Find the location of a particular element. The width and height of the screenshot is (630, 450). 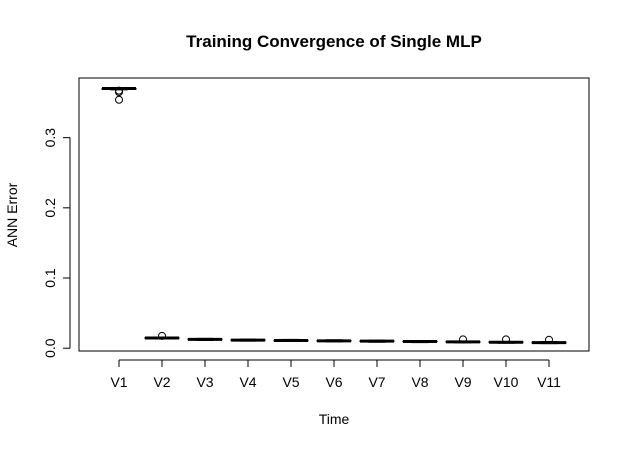

box-v11 is located at coordinates (549, 340).